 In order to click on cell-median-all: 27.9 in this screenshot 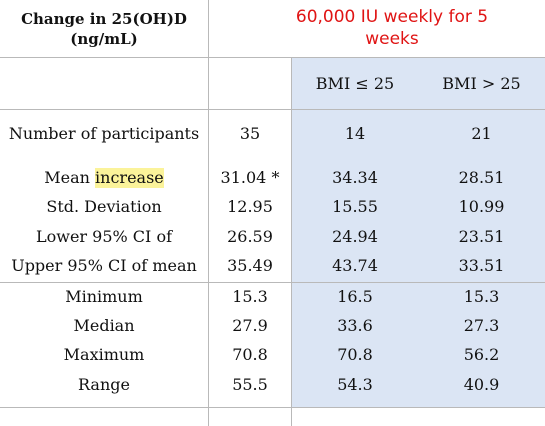, I will do `click(250, 325)`.